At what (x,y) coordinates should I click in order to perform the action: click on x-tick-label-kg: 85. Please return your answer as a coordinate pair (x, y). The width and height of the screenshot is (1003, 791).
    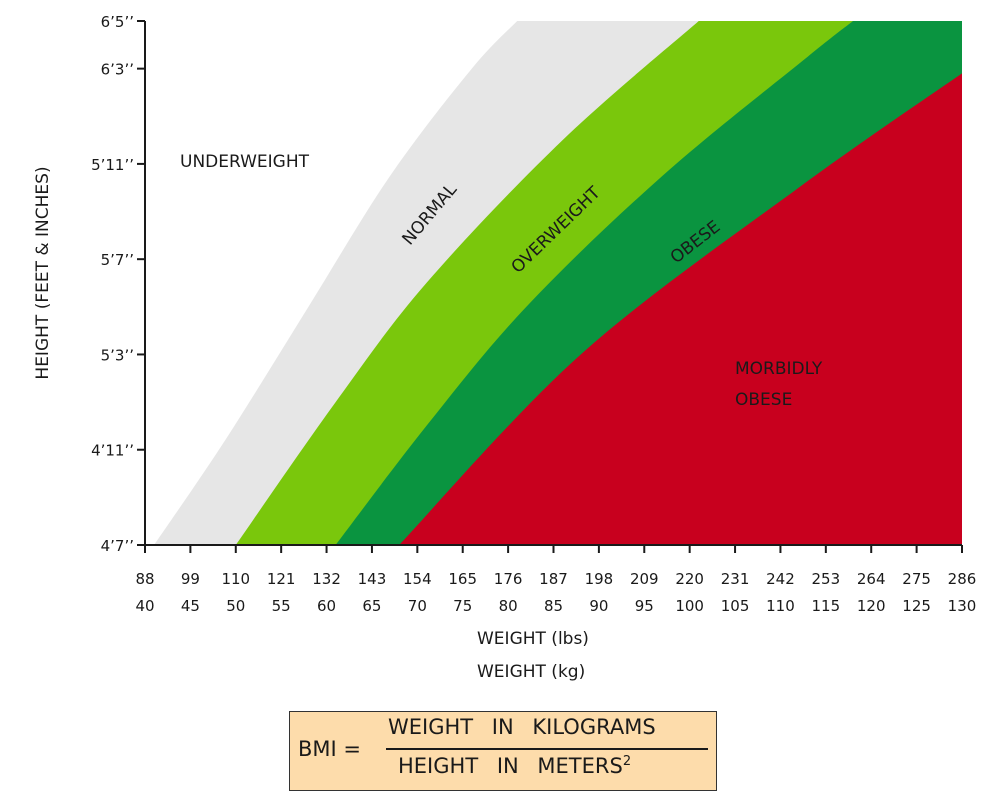
    Looking at the image, I should click on (553, 606).